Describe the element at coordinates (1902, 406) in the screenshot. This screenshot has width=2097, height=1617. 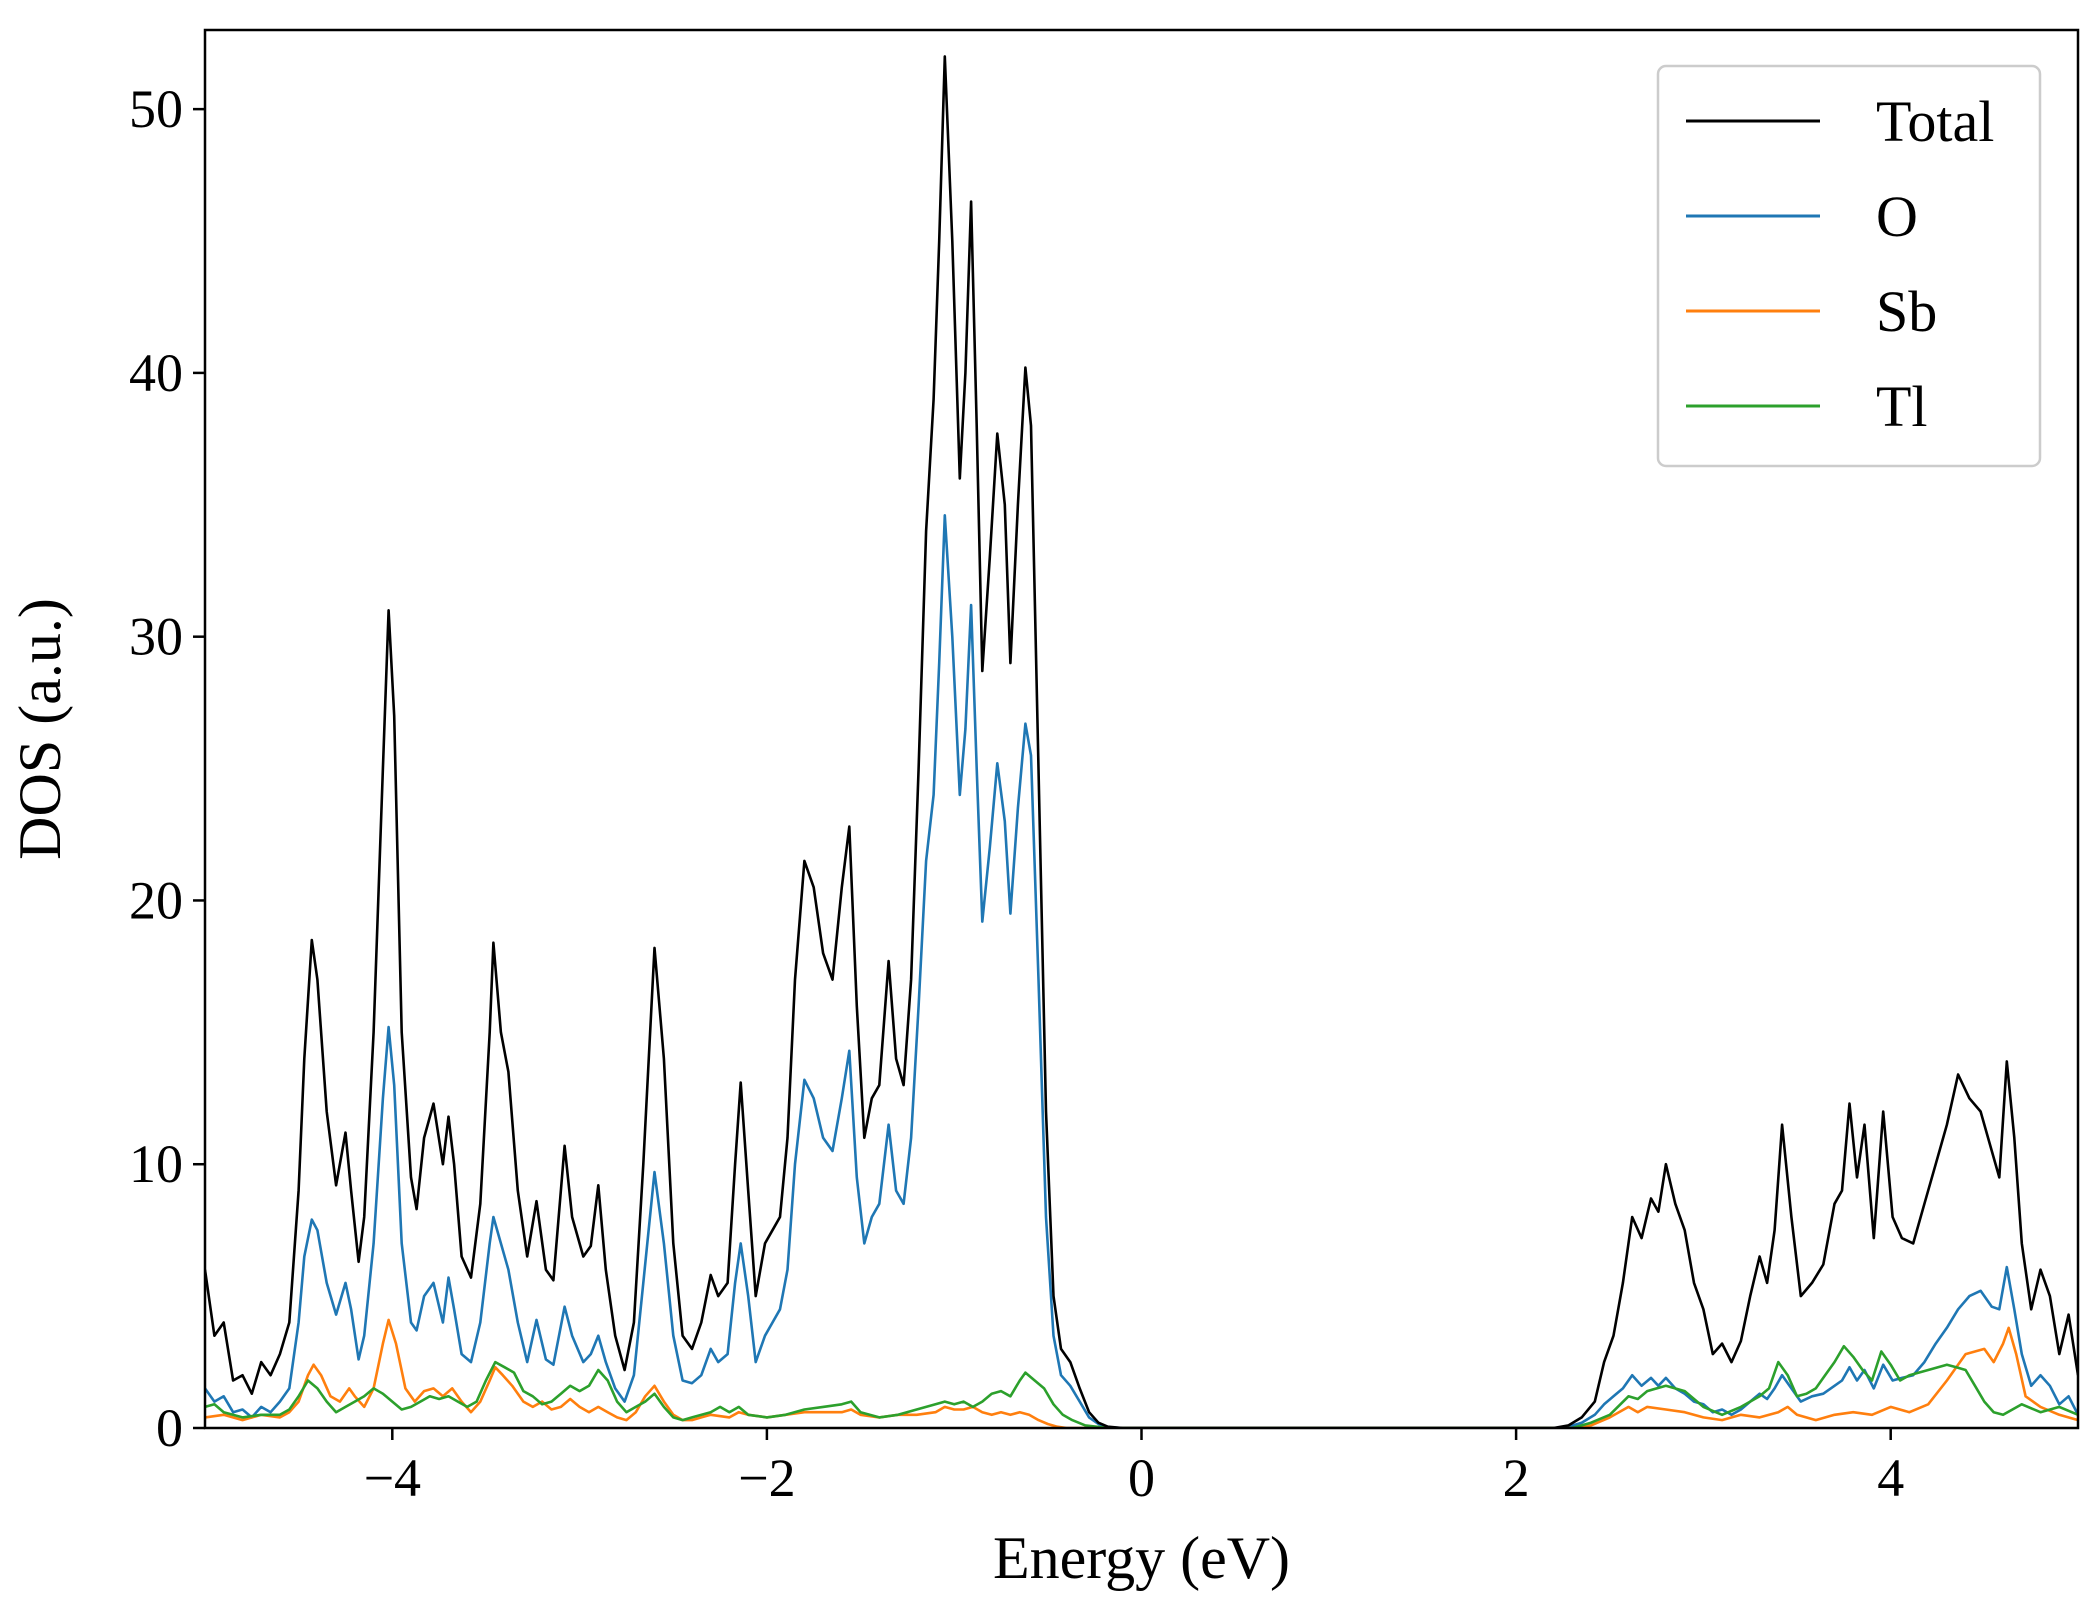
I see `legend-label-tl: Tl` at that location.